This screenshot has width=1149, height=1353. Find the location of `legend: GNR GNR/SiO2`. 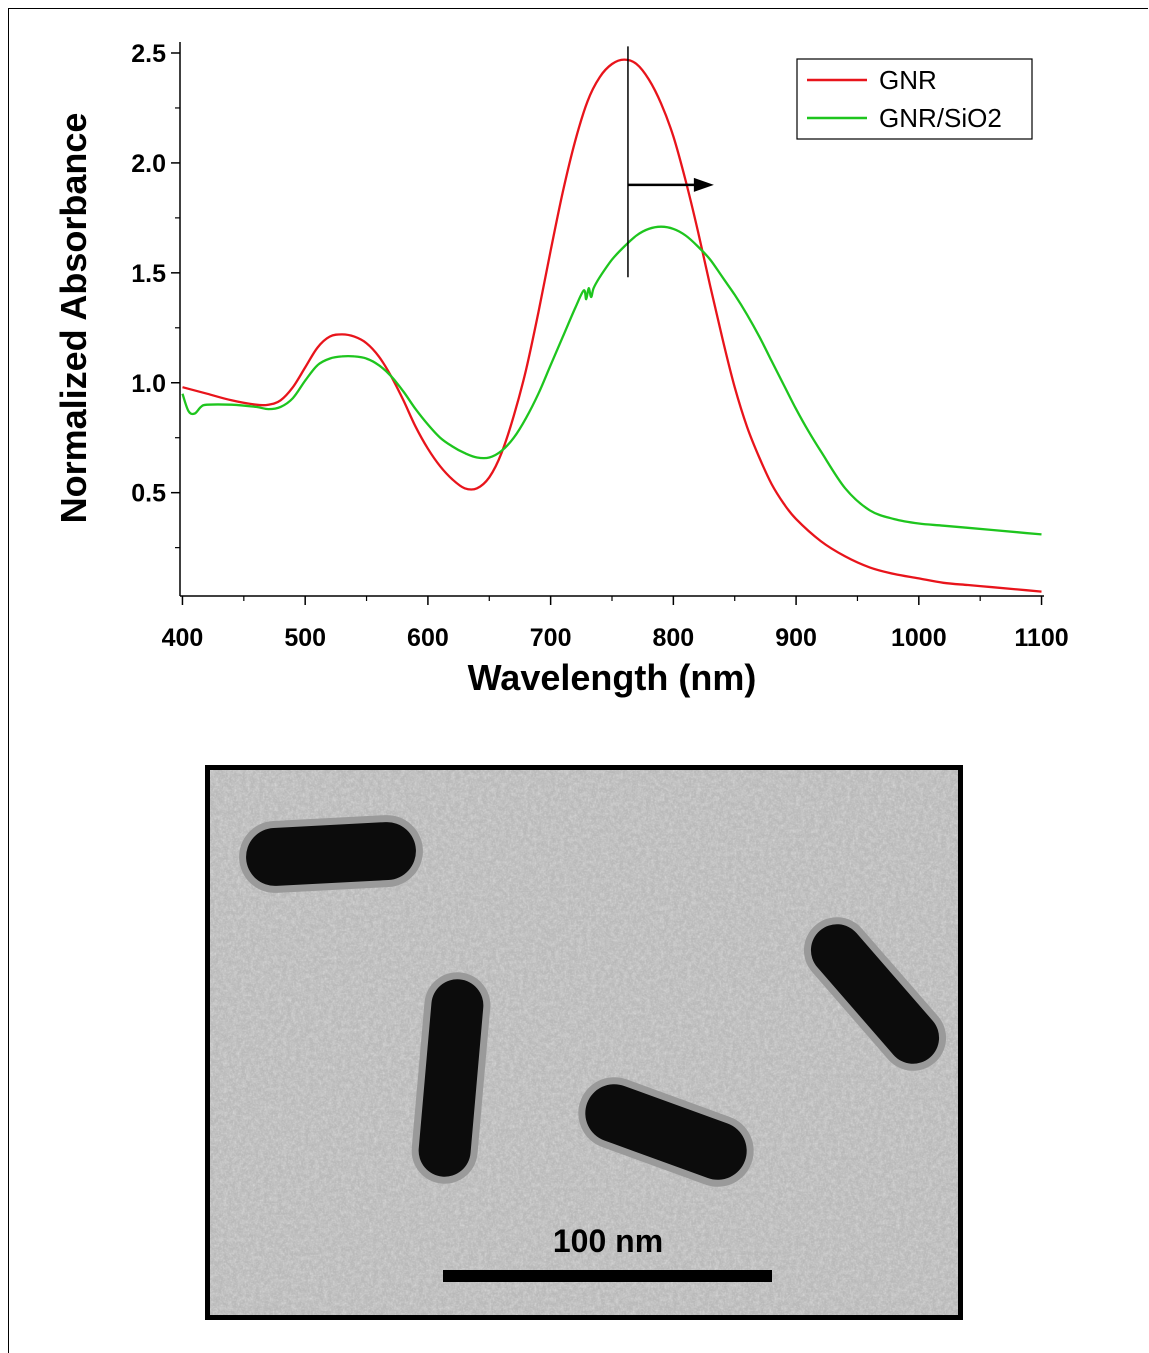

legend: GNR GNR/SiO2 is located at coordinates (914, 99).